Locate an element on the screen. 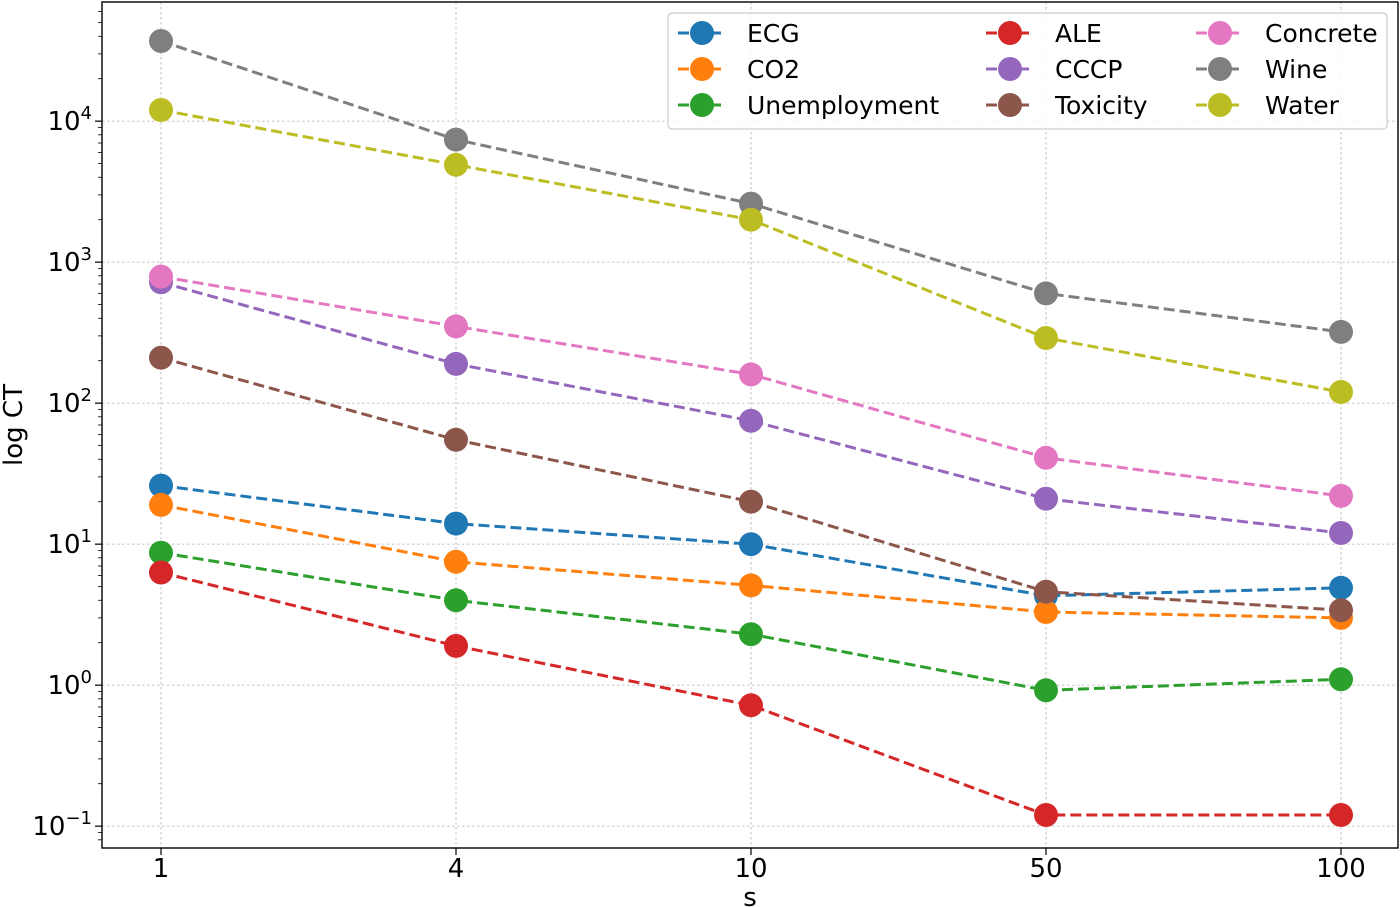 The width and height of the screenshot is (1400, 907). legend-item: Wine is located at coordinates (1261, 69).